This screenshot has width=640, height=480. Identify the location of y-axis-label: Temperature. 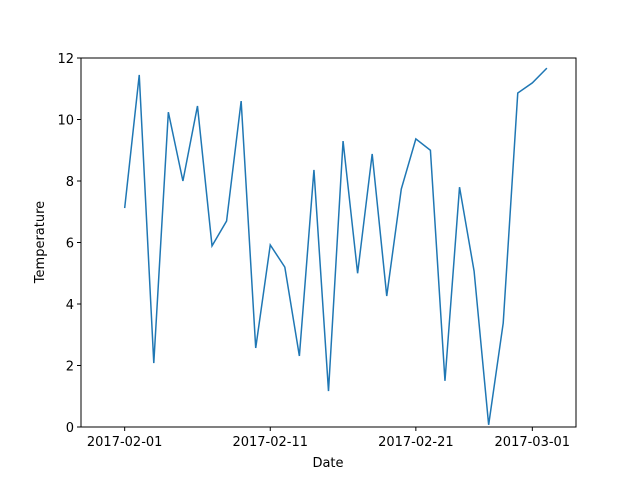
(40, 242).